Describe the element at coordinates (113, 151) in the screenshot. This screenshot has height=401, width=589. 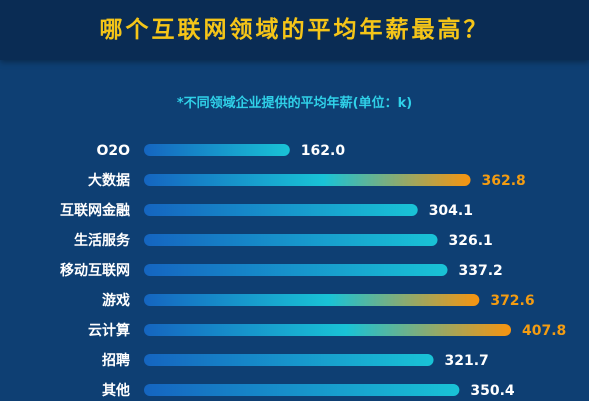
I see `category-label: O2O` at that location.